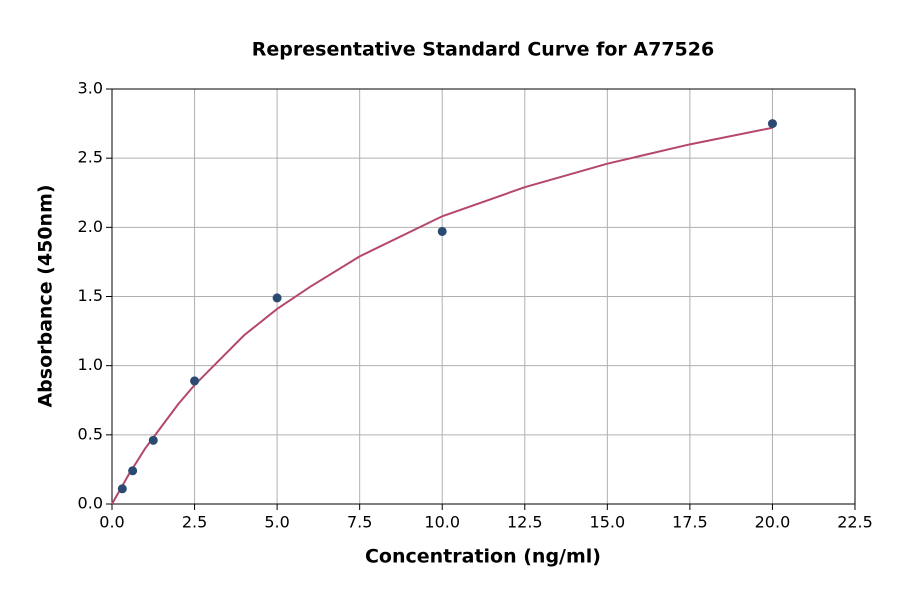 The width and height of the screenshot is (900, 594). What do you see at coordinates (90, 226) in the screenshot?
I see `y-tick-label: 2.0` at bounding box center [90, 226].